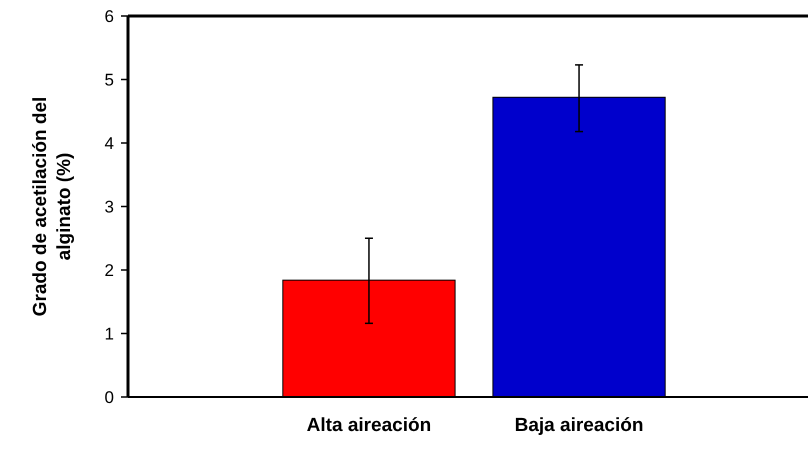 This screenshot has height=470, width=808. I want to click on y-tick-label: 3, so click(109, 206).